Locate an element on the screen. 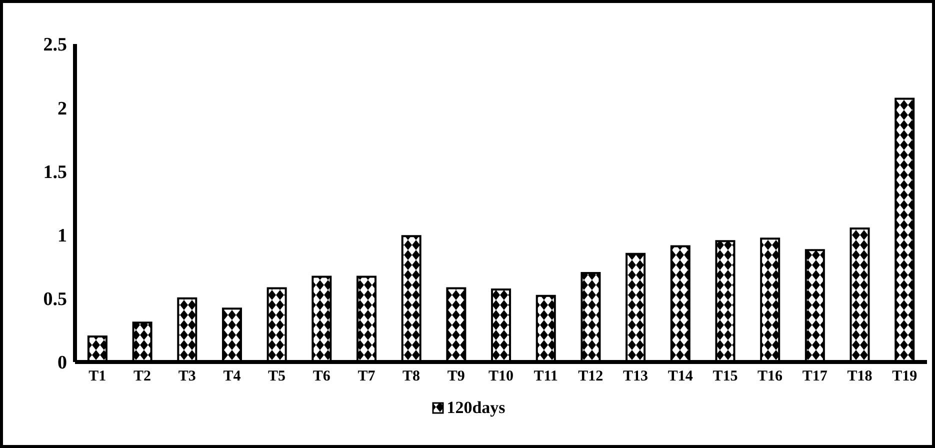  y-tick-label: 0 is located at coordinates (62, 363).